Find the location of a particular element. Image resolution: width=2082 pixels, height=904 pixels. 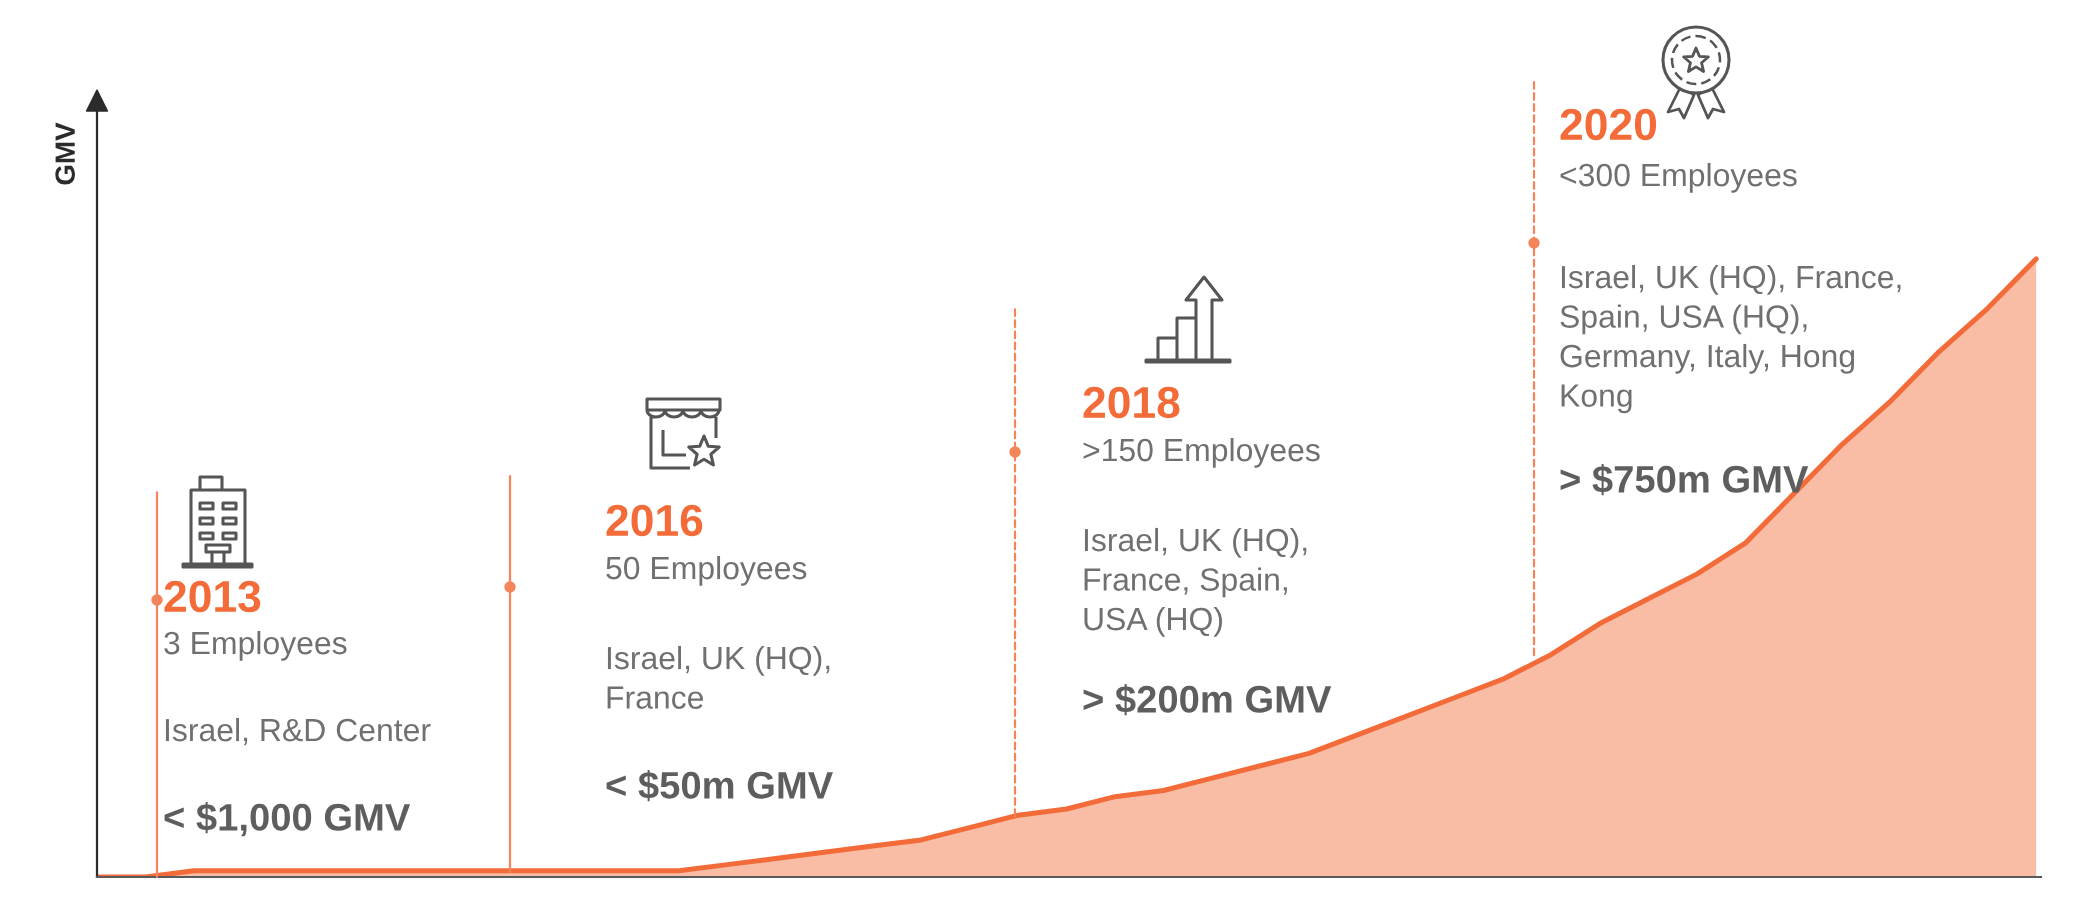

text: 2020 is located at coordinates (1608, 124).